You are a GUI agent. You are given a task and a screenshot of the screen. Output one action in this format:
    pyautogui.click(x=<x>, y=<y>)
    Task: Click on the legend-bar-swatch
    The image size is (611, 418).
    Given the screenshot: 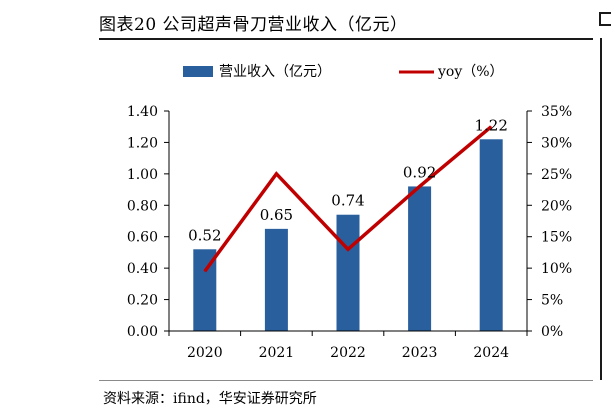 What is the action you would take?
    pyautogui.click(x=198, y=71)
    